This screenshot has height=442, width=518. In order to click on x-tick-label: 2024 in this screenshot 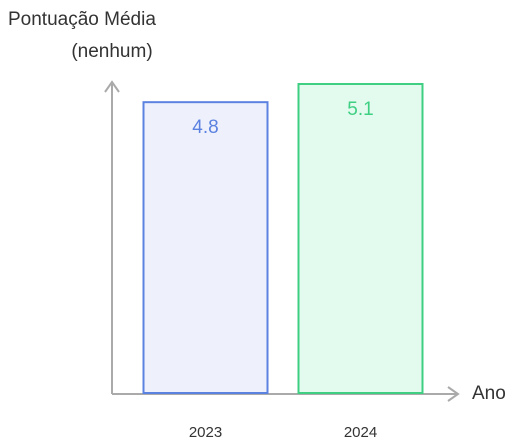, I will do `click(360, 432)`.